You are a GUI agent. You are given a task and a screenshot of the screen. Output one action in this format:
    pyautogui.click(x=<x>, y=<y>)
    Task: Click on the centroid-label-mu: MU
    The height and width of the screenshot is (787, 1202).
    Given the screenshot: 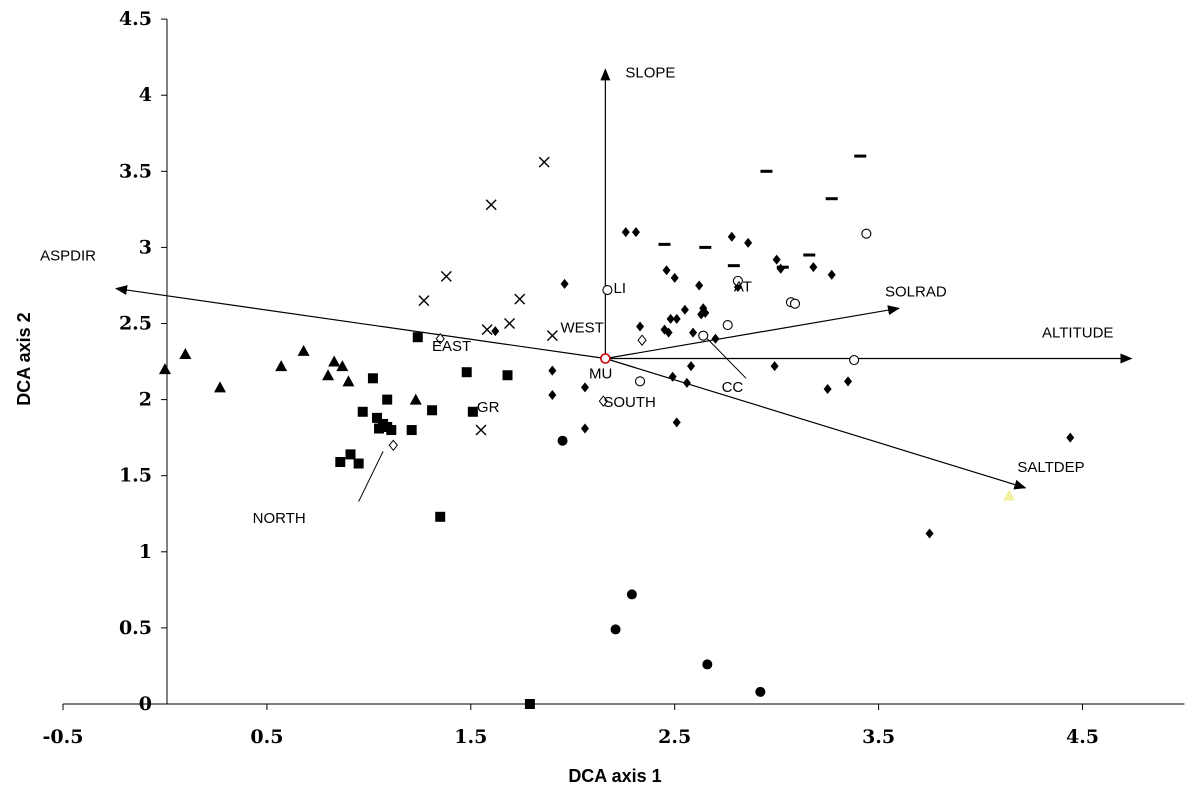 What is the action you would take?
    pyautogui.click(x=600, y=373)
    